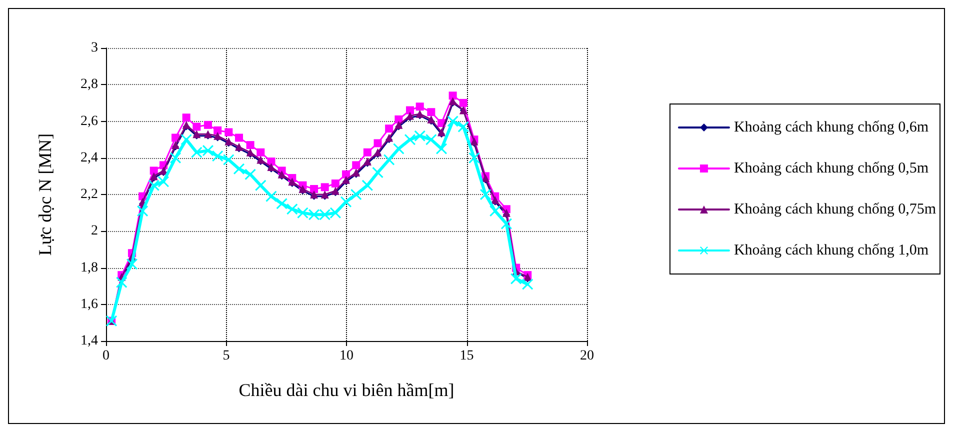 The image size is (953, 432). What do you see at coordinates (89, 304) in the screenshot?
I see `y-tick-label: 1,6` at bounding box center [89, 304].